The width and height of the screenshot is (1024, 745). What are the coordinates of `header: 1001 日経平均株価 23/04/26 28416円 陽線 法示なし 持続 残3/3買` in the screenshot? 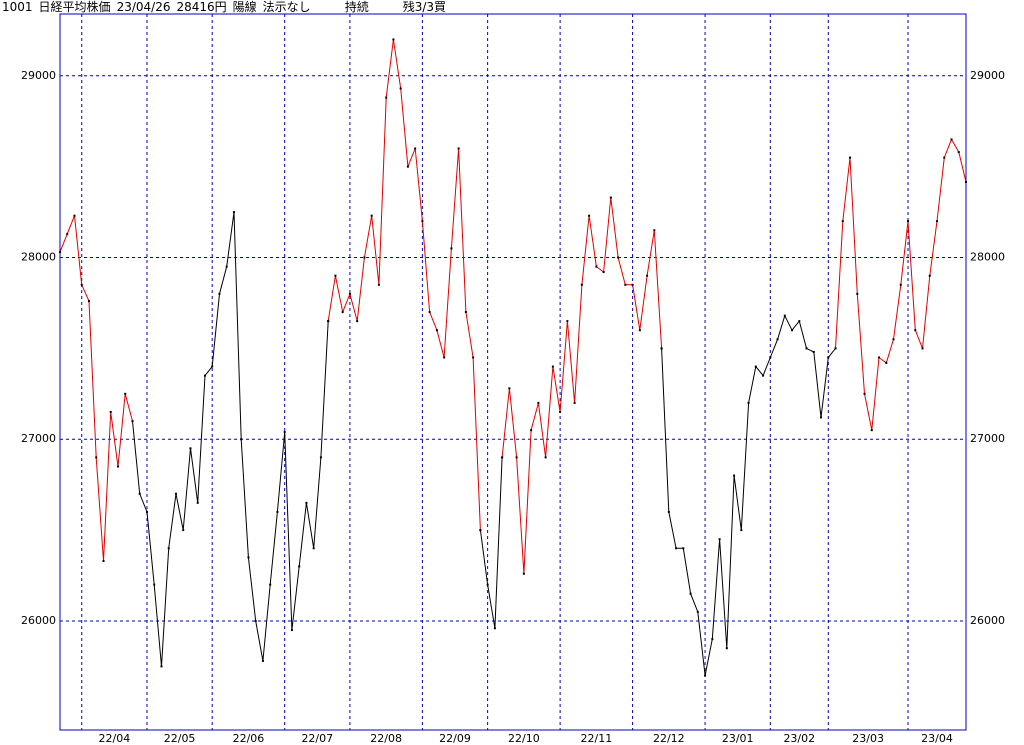 It's located at (227, 7).